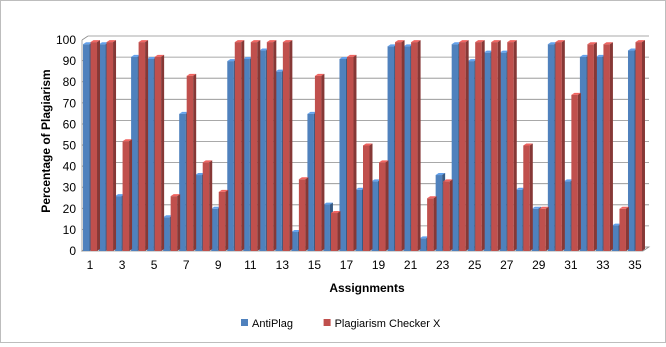 The image size is (666, 347). I want to click on y-tick-label: 20, so click(70, 209).